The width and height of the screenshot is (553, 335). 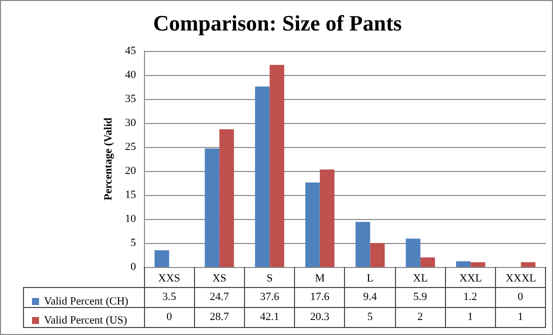 What do you see at coordinates (269, 297) in the screenshot?
I see `data-label: 37.6` at bounding box center [269, 297].